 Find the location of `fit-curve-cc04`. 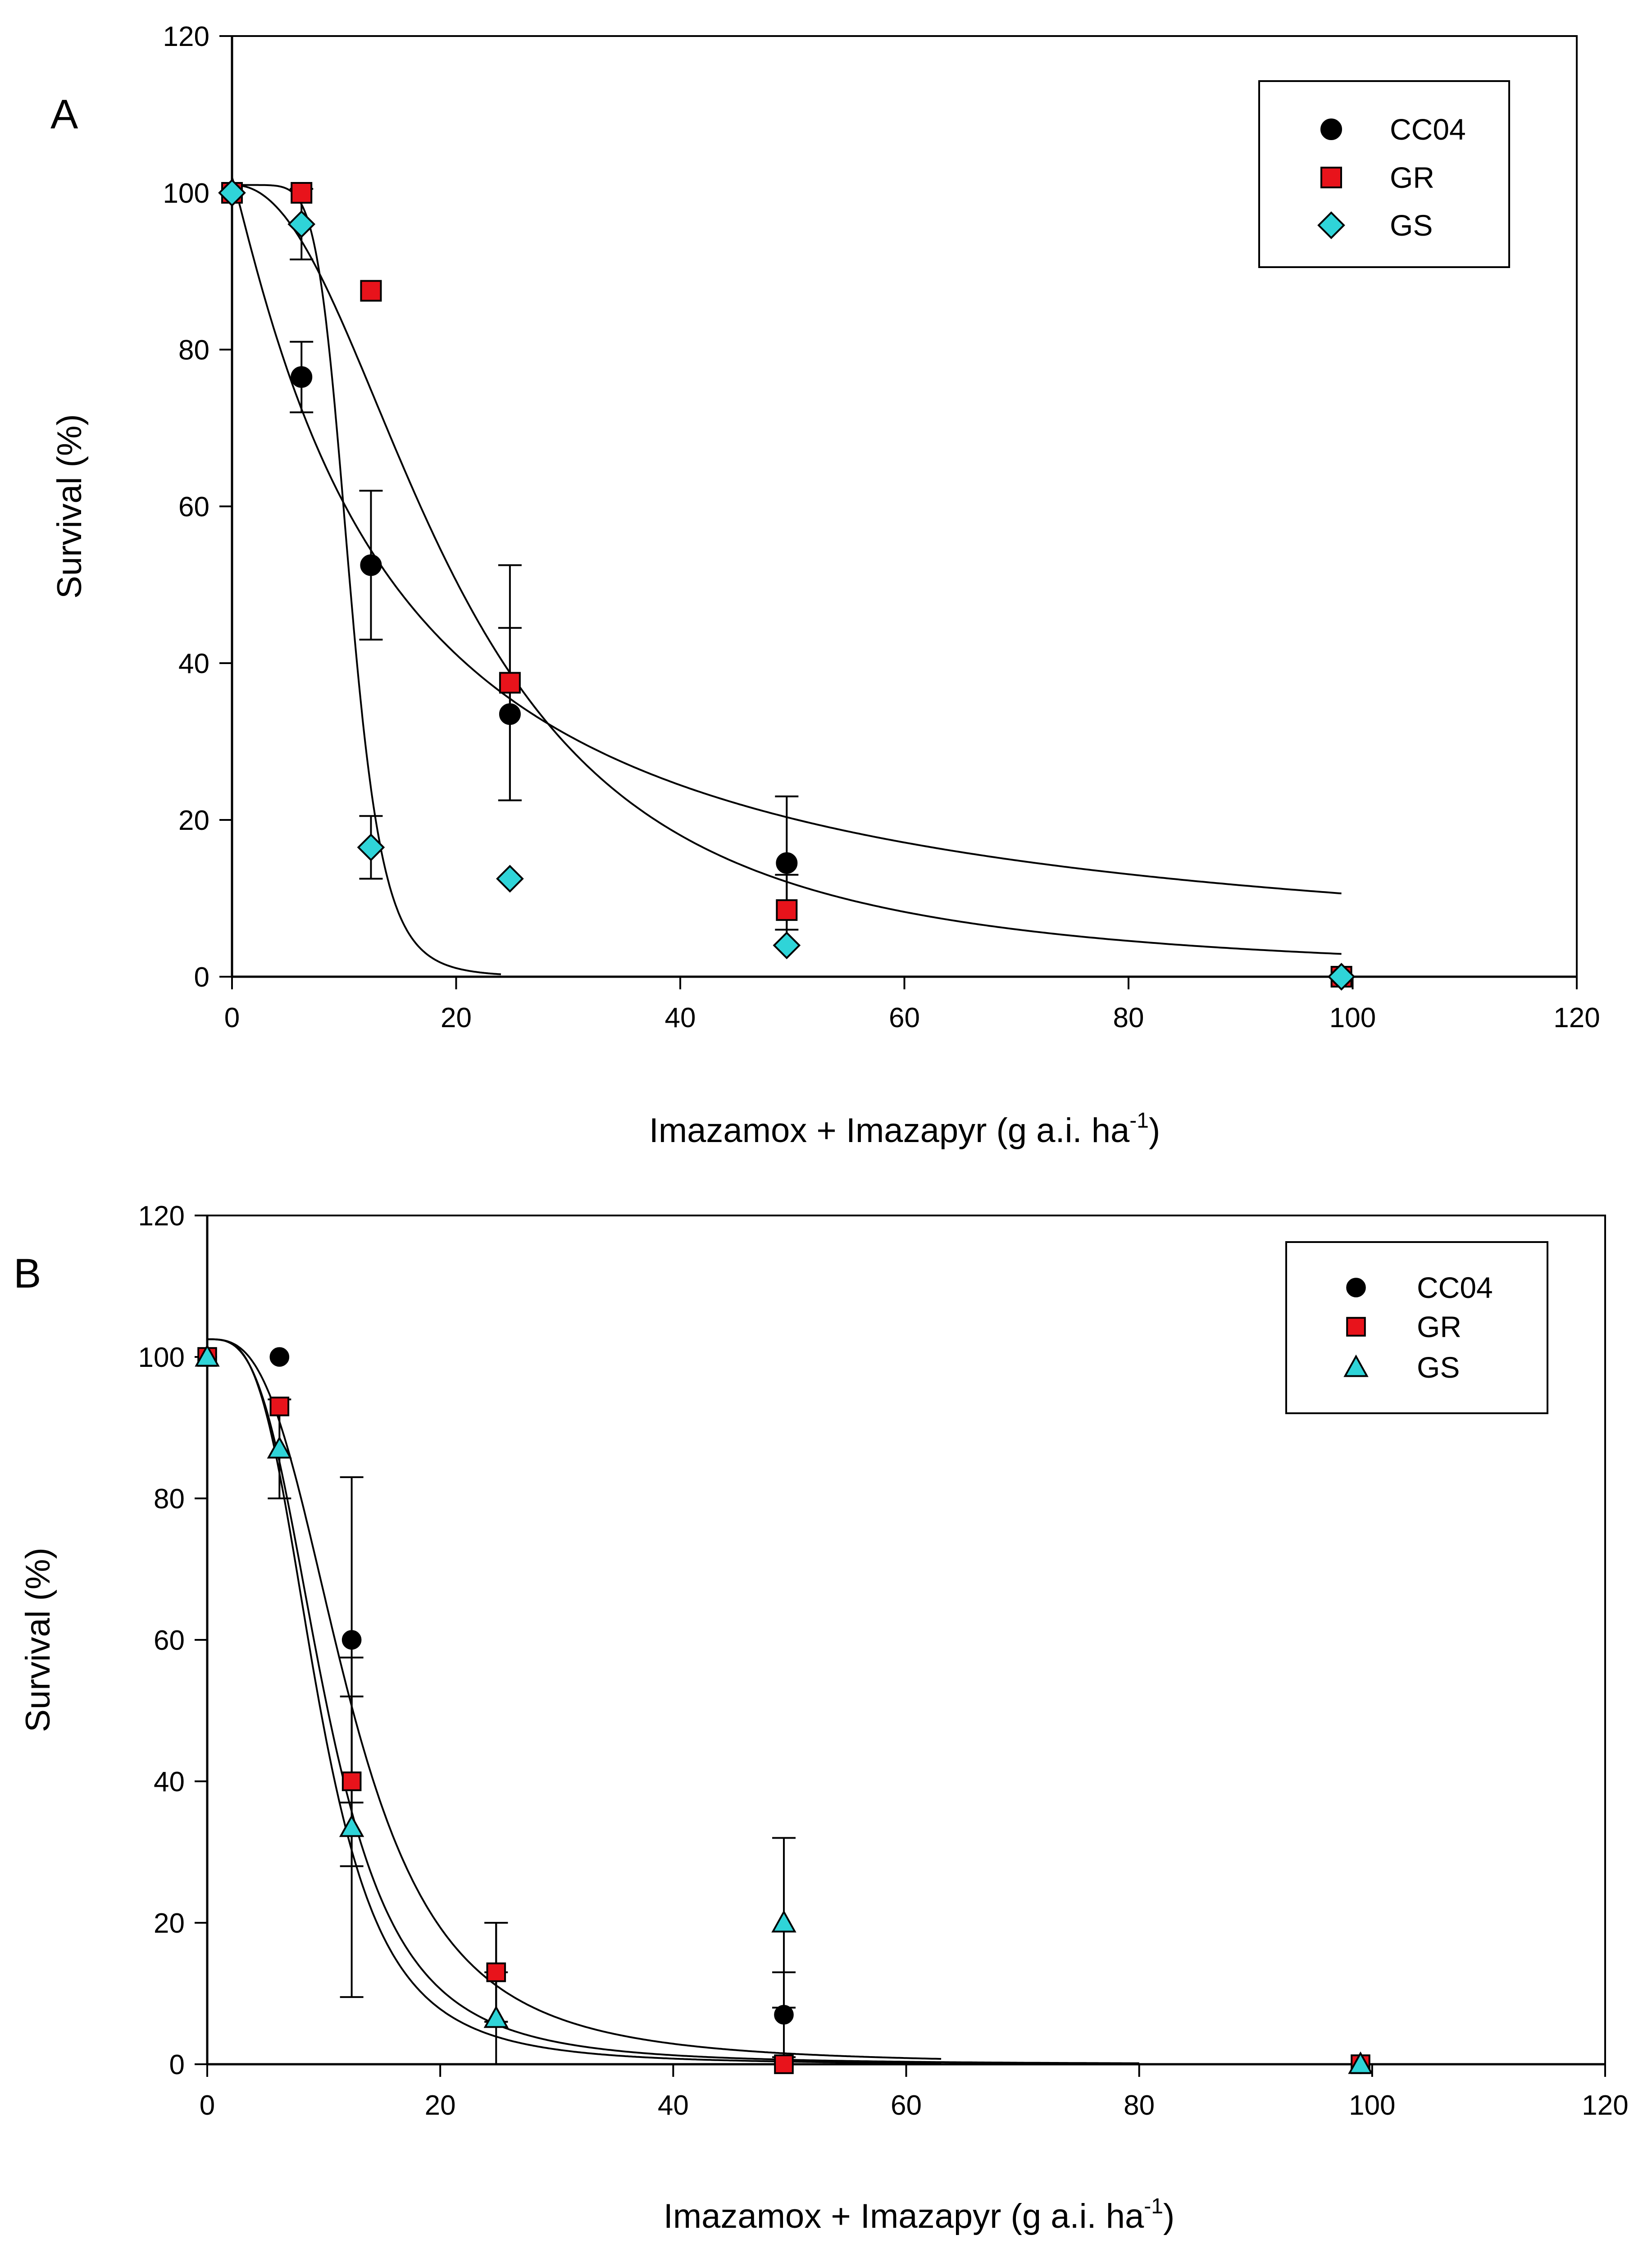

fit-curve-cc04 is located at coordinates (575, 1699).